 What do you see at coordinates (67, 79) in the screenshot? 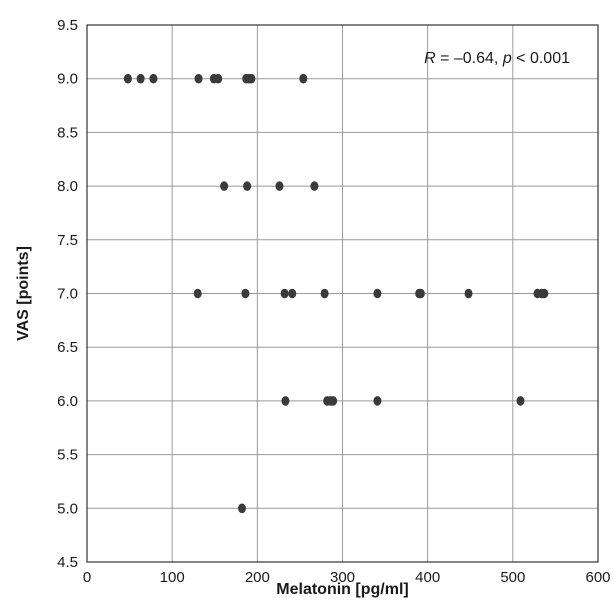
I see `y-tick-label: 9.0` at bounding box center [67, 79].